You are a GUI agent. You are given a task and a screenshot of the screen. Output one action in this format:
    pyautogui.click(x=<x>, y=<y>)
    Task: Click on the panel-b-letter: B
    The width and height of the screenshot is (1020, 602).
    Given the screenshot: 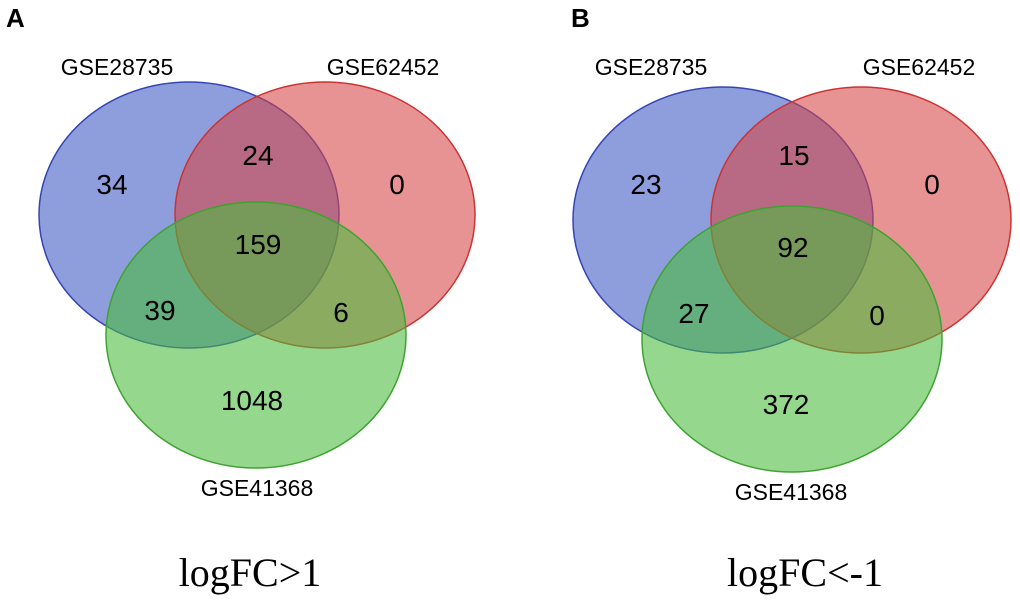 What is the action you would take?
    pyautogui.click(x=580, y=18)
    